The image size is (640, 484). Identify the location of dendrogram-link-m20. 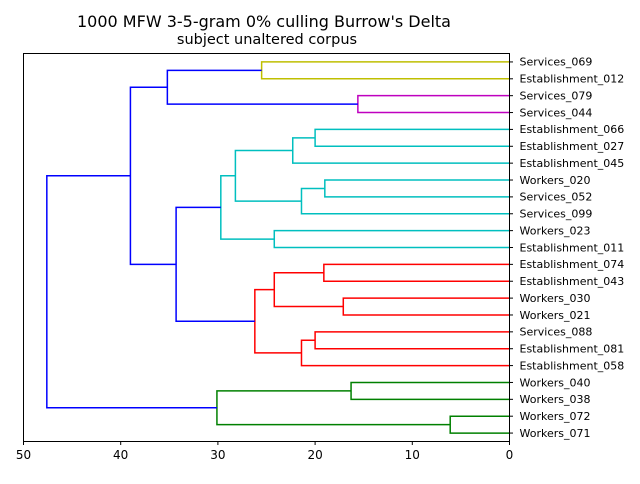
(479, 424).